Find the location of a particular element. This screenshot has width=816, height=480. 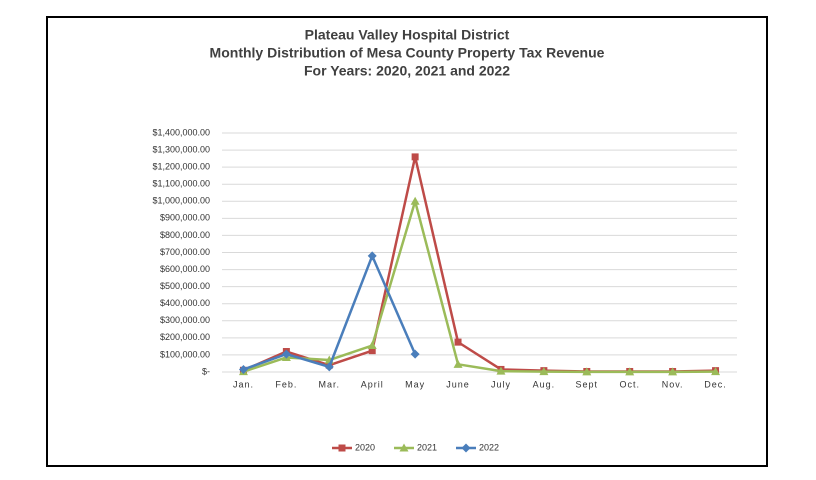

y-tick-label: $500,000.00 is located at coordinates (185, 286).